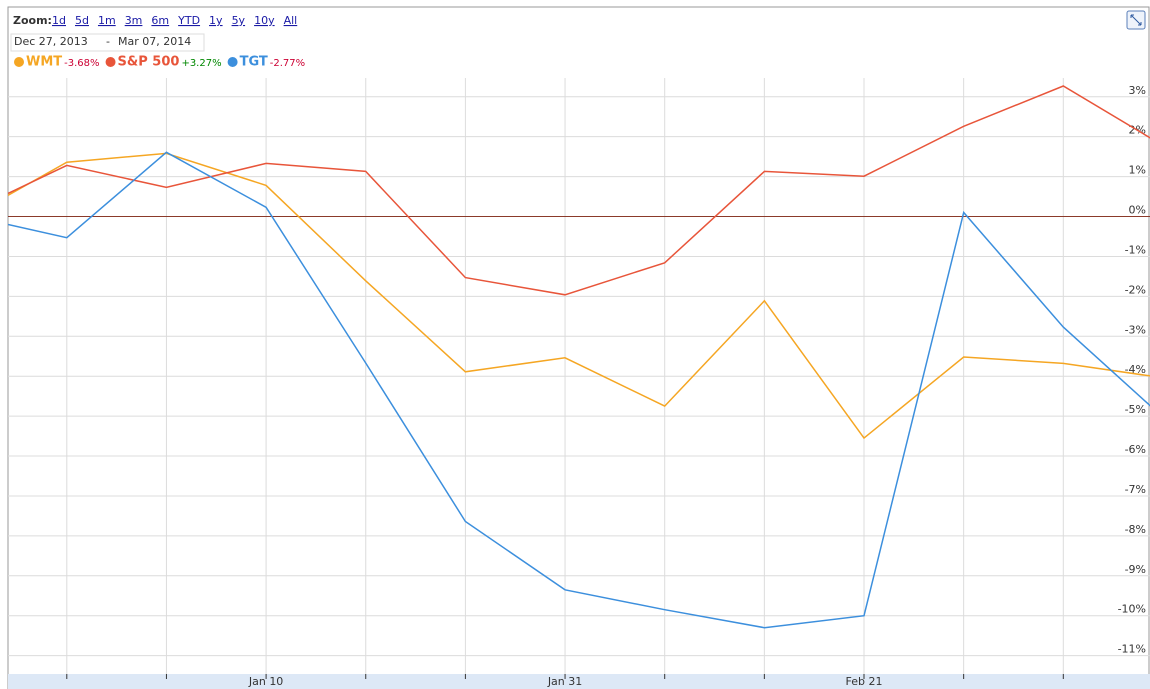  What do you see at coordinates (51, 41) in the screenshot?
I see `date-from: Dec 27, 2013` at bounding box center [51, 41].